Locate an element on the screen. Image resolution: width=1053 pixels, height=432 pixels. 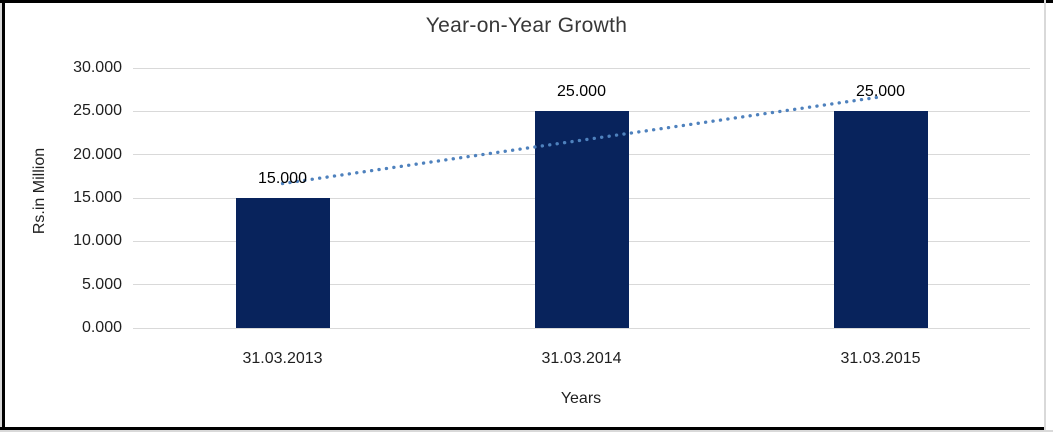
x-category-label: 31.03.2015 is located at coordinates (880, 358).